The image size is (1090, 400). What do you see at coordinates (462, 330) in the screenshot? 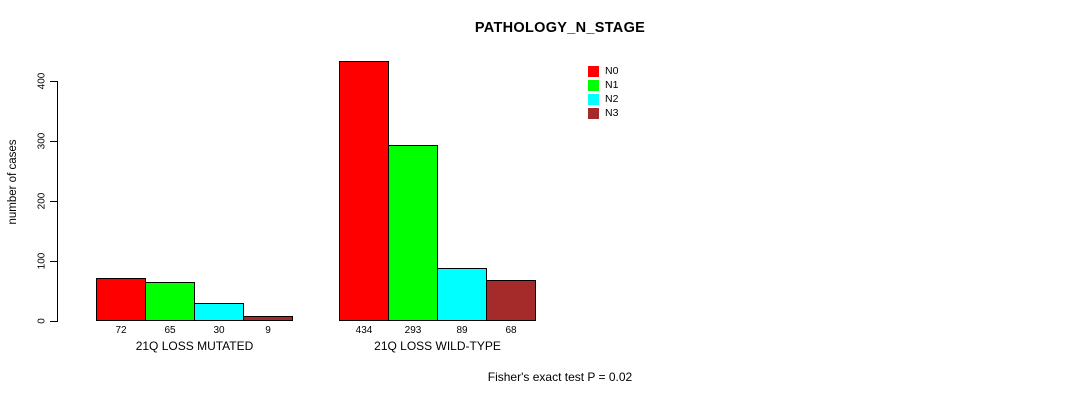
I see `bar-value-label: 89` at bounding box center [462, 330].